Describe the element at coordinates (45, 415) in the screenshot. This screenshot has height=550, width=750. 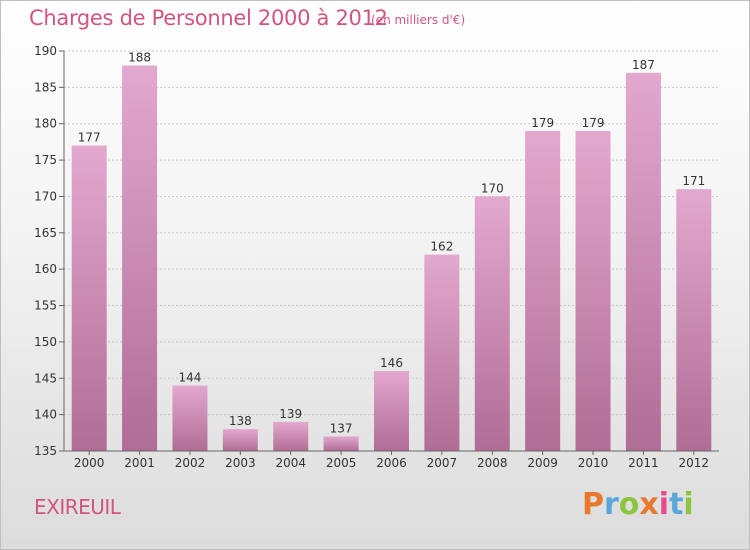
I see `y-tick-label: 140` at that location.